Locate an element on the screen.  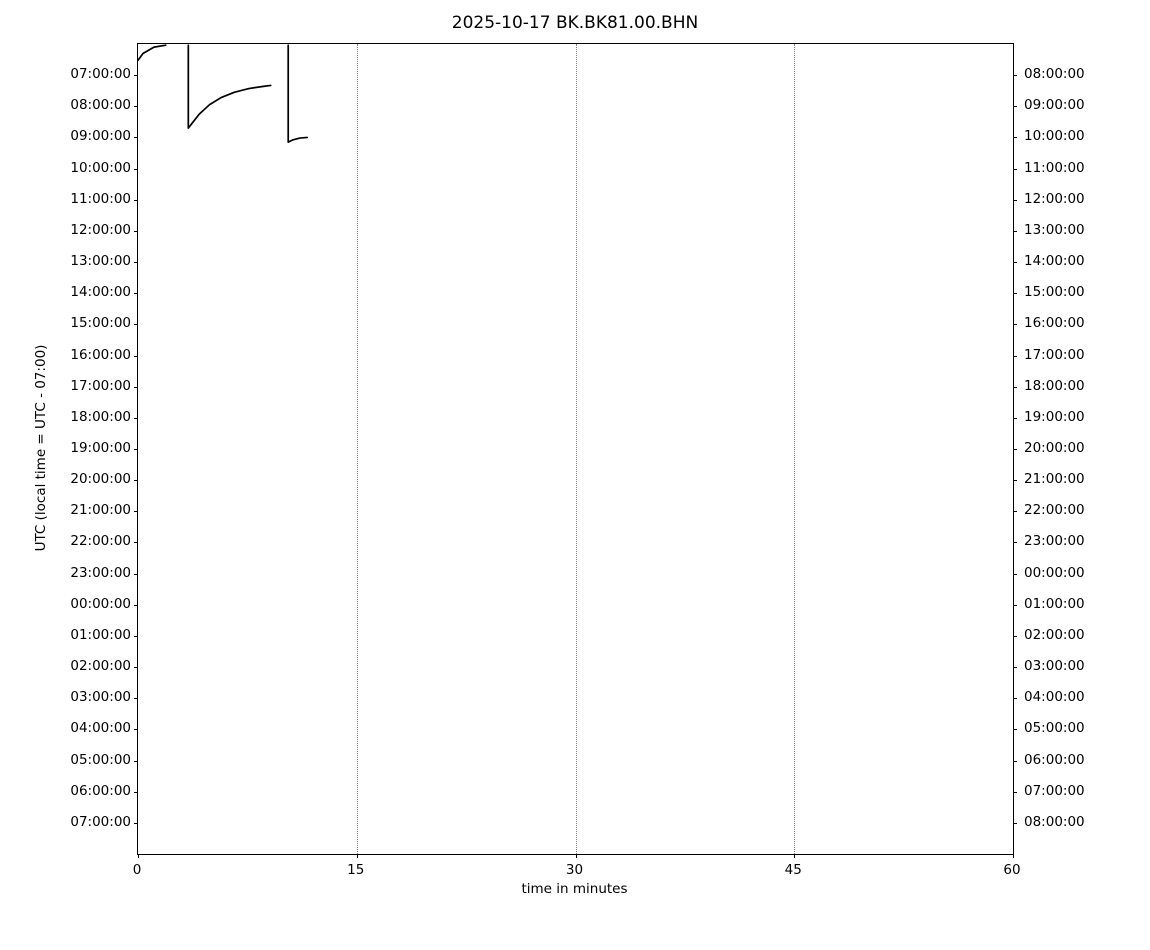
y-tick-label-right-19: 03:00:00 is located at coordinates (1054, 666).